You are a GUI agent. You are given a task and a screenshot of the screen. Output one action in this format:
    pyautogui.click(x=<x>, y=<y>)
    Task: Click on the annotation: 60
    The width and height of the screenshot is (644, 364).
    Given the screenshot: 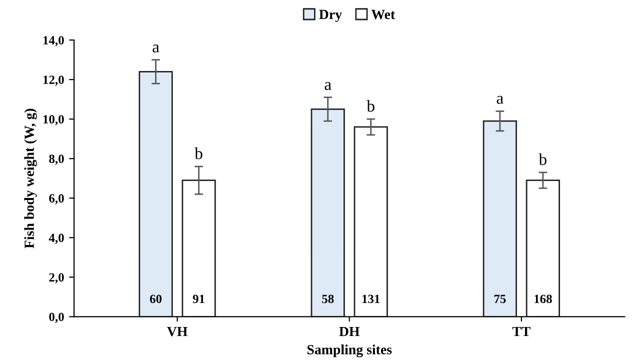 What is the action you would take?
    pyautogui.click(x=156, y=299)
    